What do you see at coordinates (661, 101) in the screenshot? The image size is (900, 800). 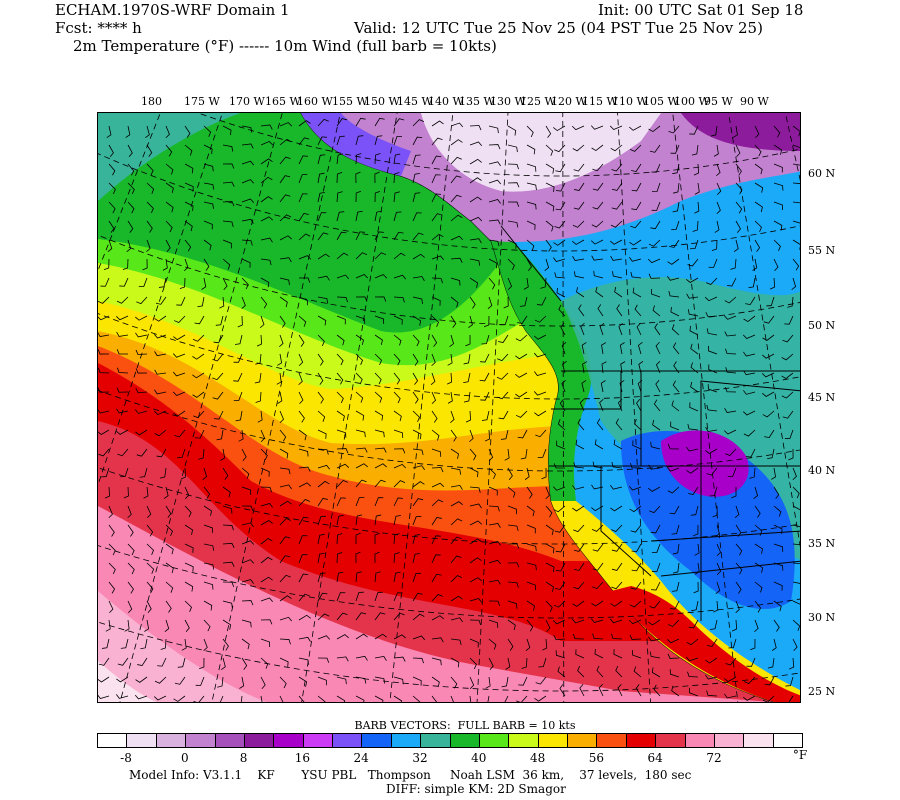 I see `longitude-label: 105 W` at bounding box center [661, 101].